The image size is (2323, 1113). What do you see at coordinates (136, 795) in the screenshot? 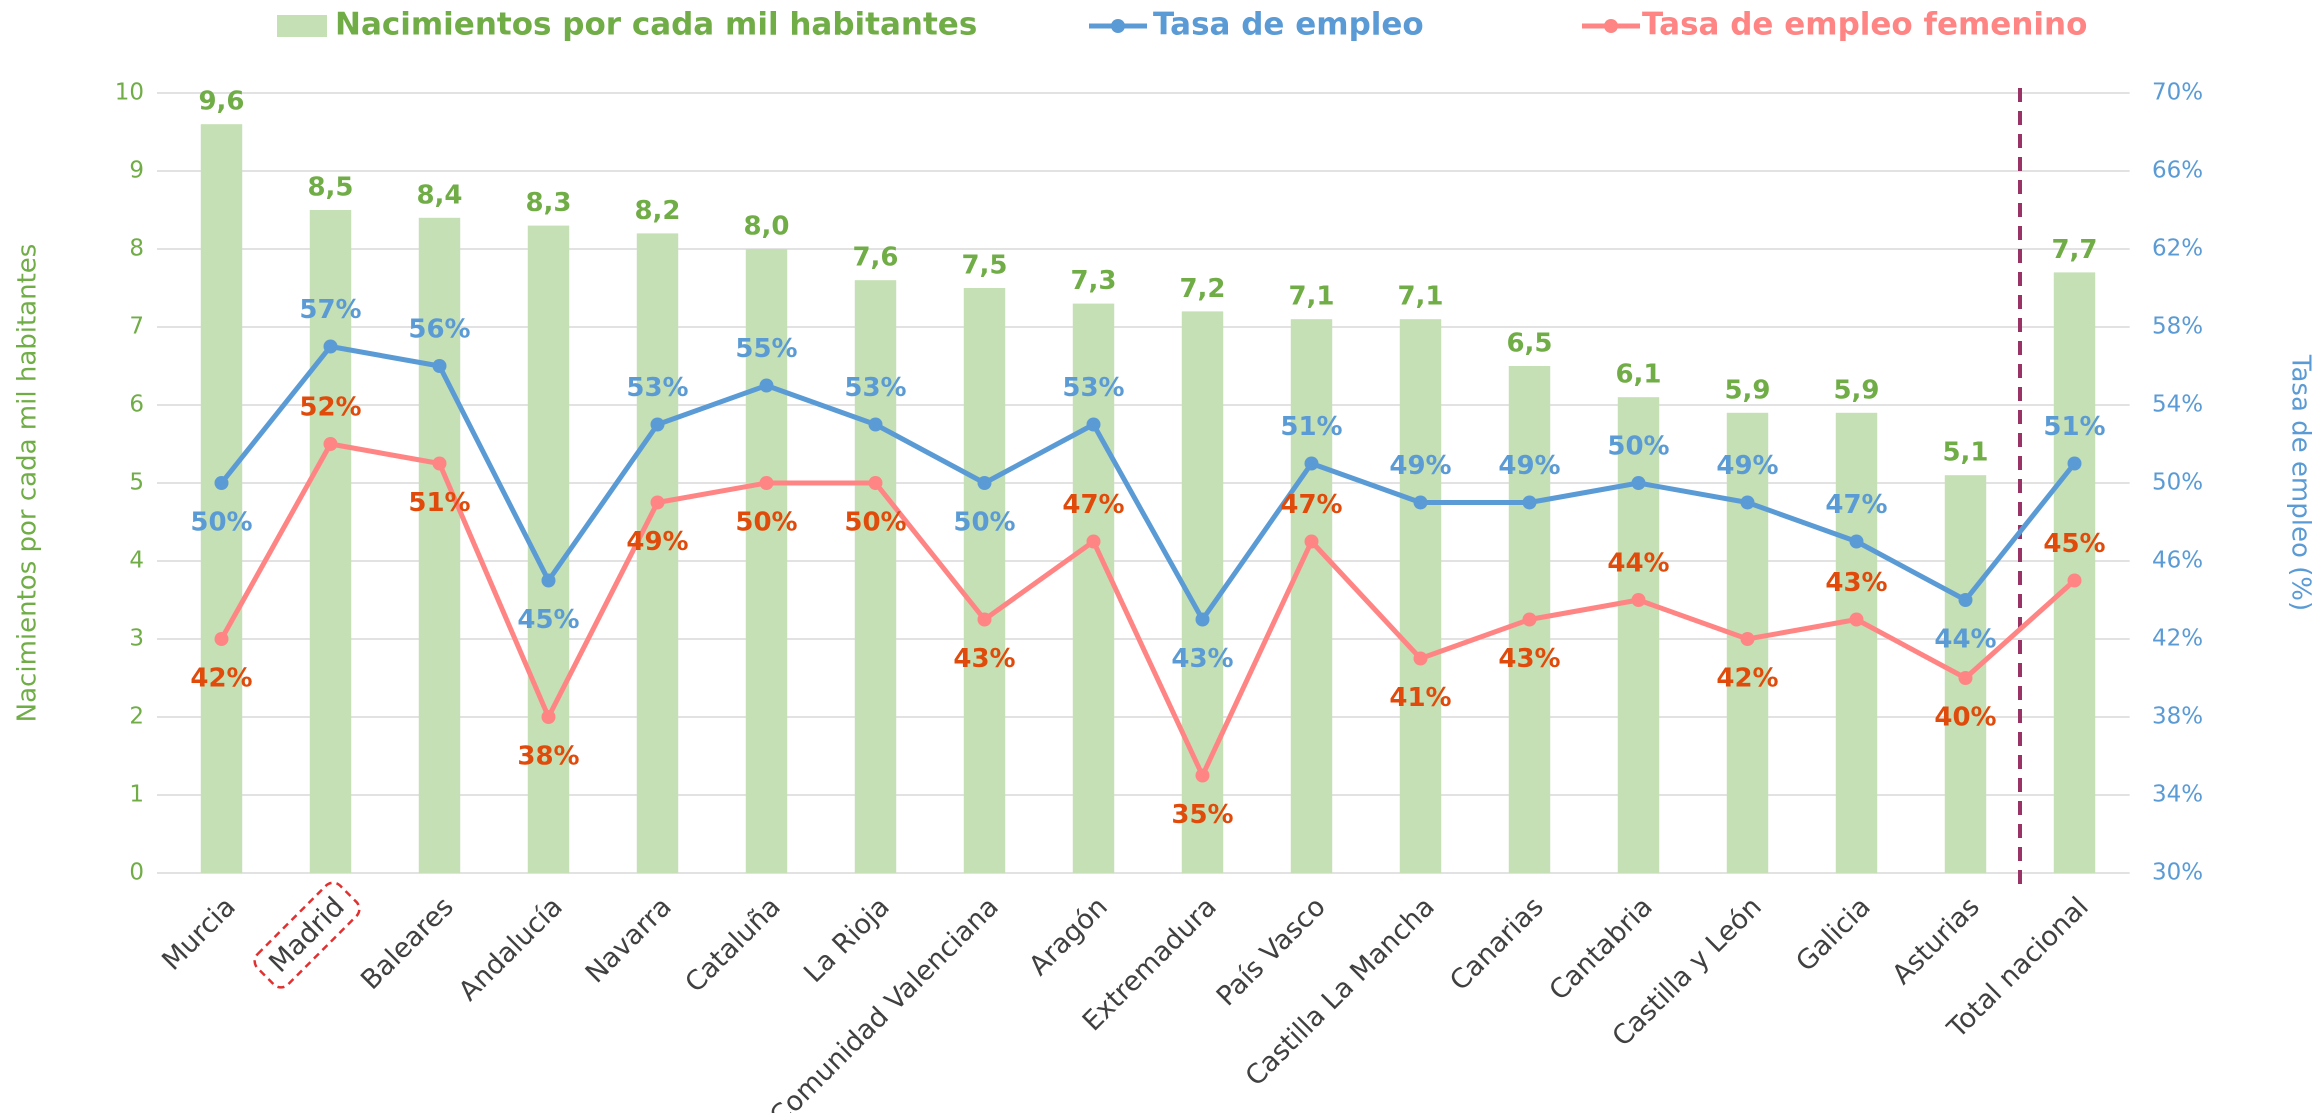
I see `y-tick-label: 1` at bounding box center [136, 795].